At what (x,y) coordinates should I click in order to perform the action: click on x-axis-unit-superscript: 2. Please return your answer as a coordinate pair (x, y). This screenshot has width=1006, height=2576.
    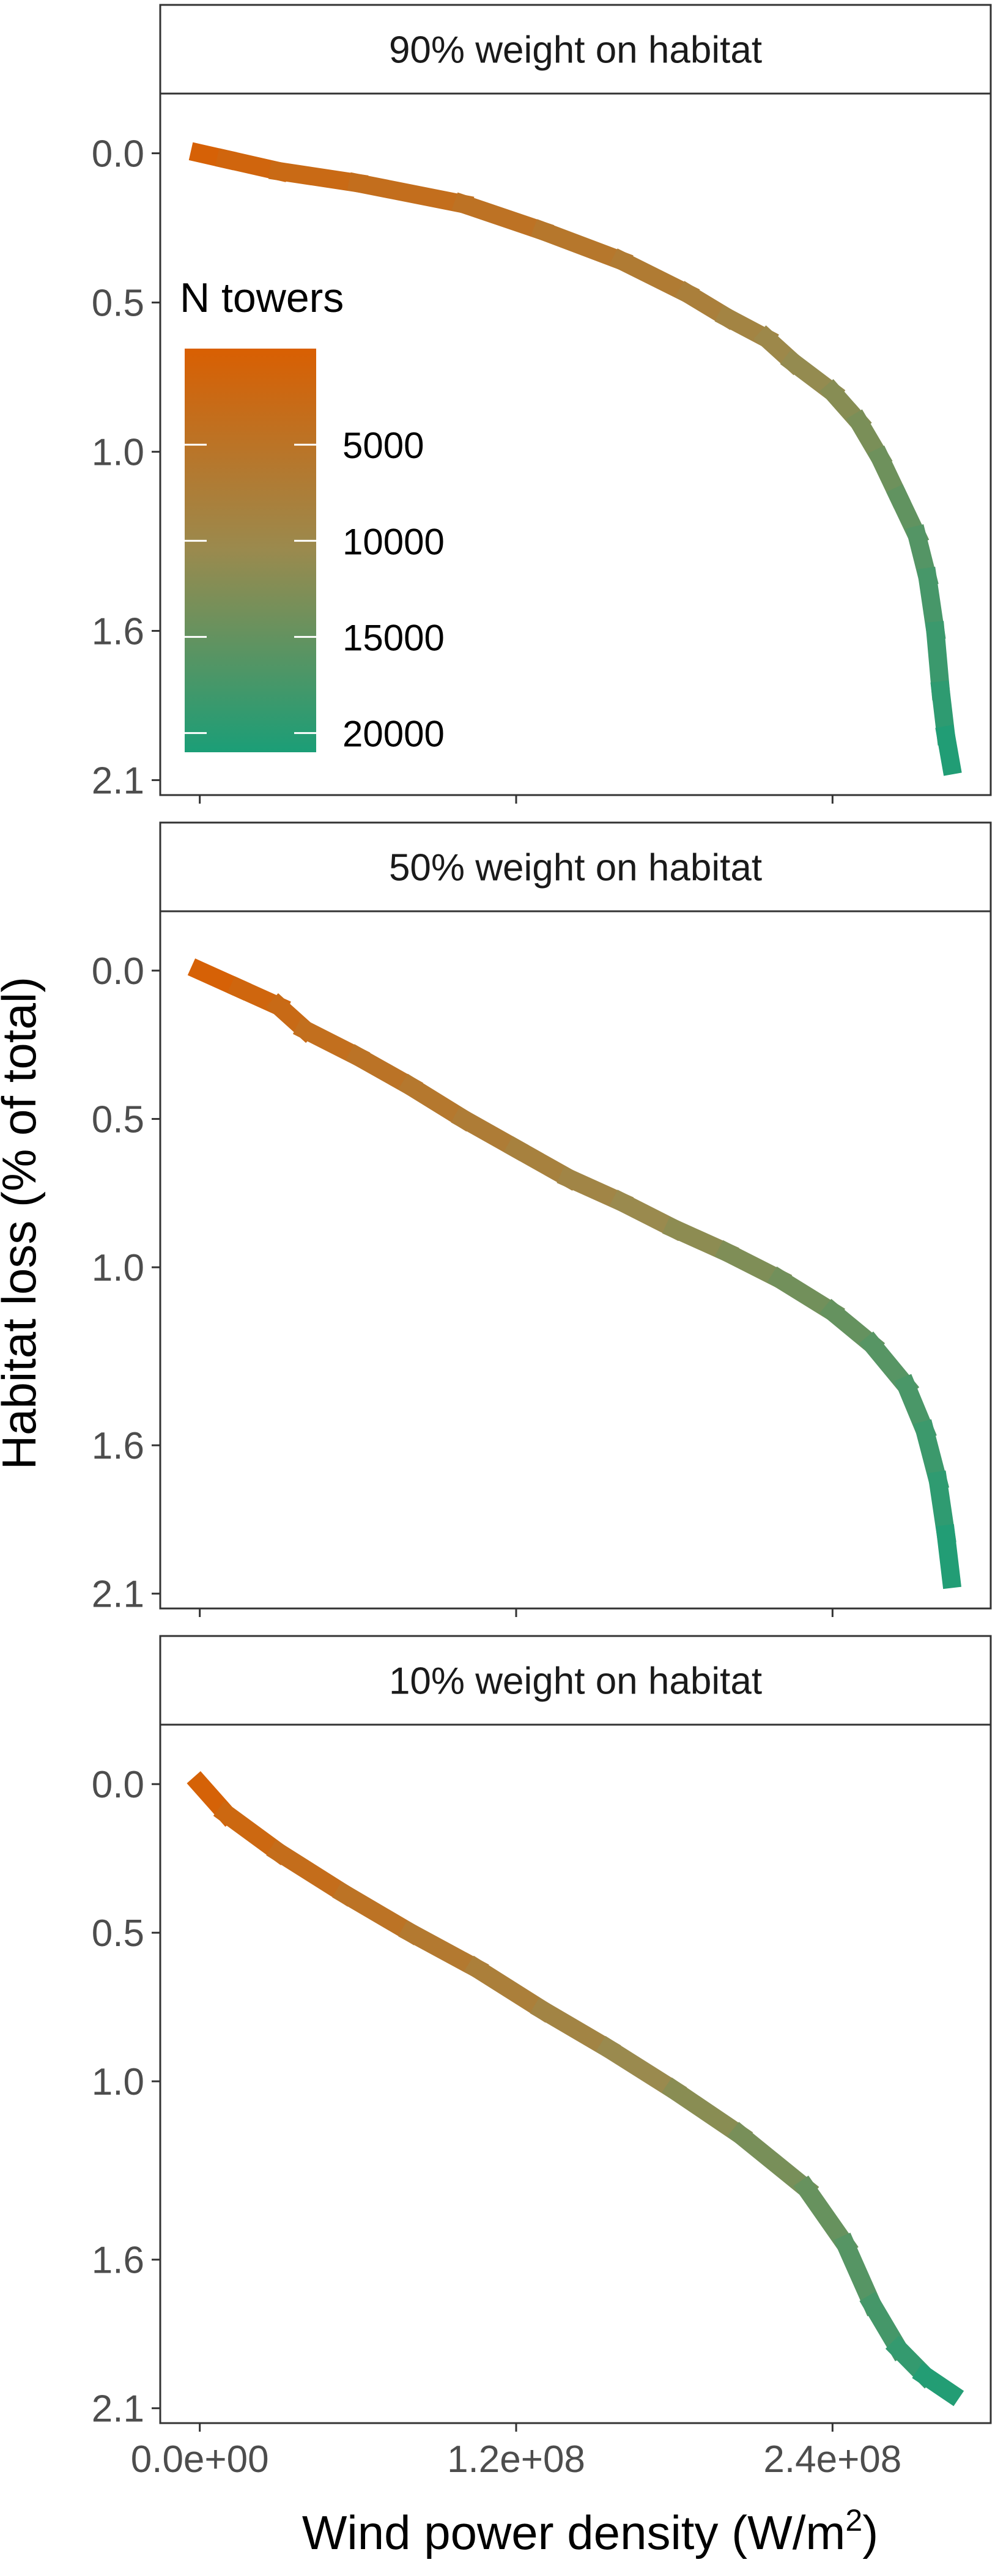
    Looking at the image, I should click on (853, 2520).